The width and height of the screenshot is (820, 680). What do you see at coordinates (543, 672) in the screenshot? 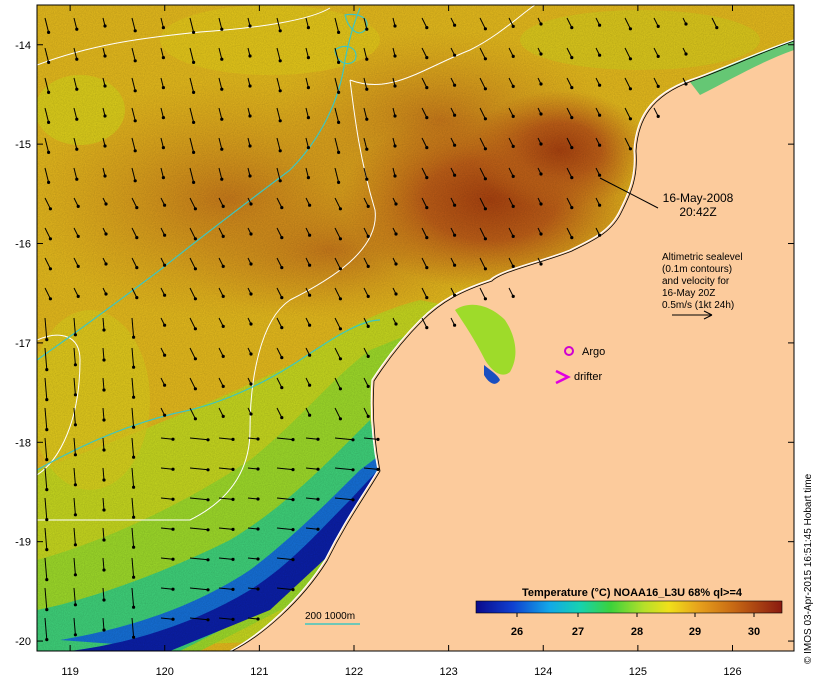
I see `lon-tick-label: 124` at bounding box center [543, 672].